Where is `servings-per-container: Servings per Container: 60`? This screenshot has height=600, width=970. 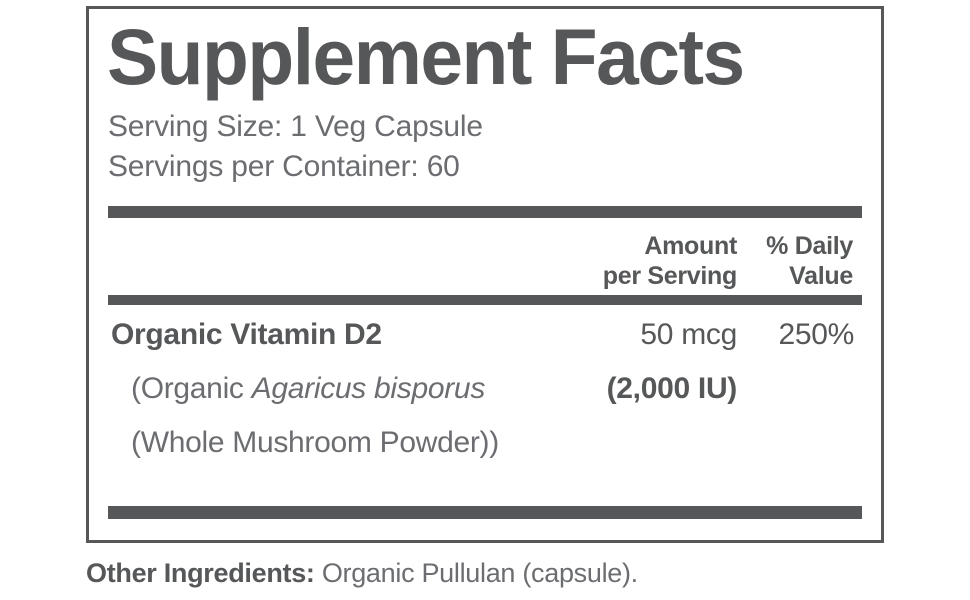 servings-per-container: Servings per Container: 60 is located at coordinates (284, 166).